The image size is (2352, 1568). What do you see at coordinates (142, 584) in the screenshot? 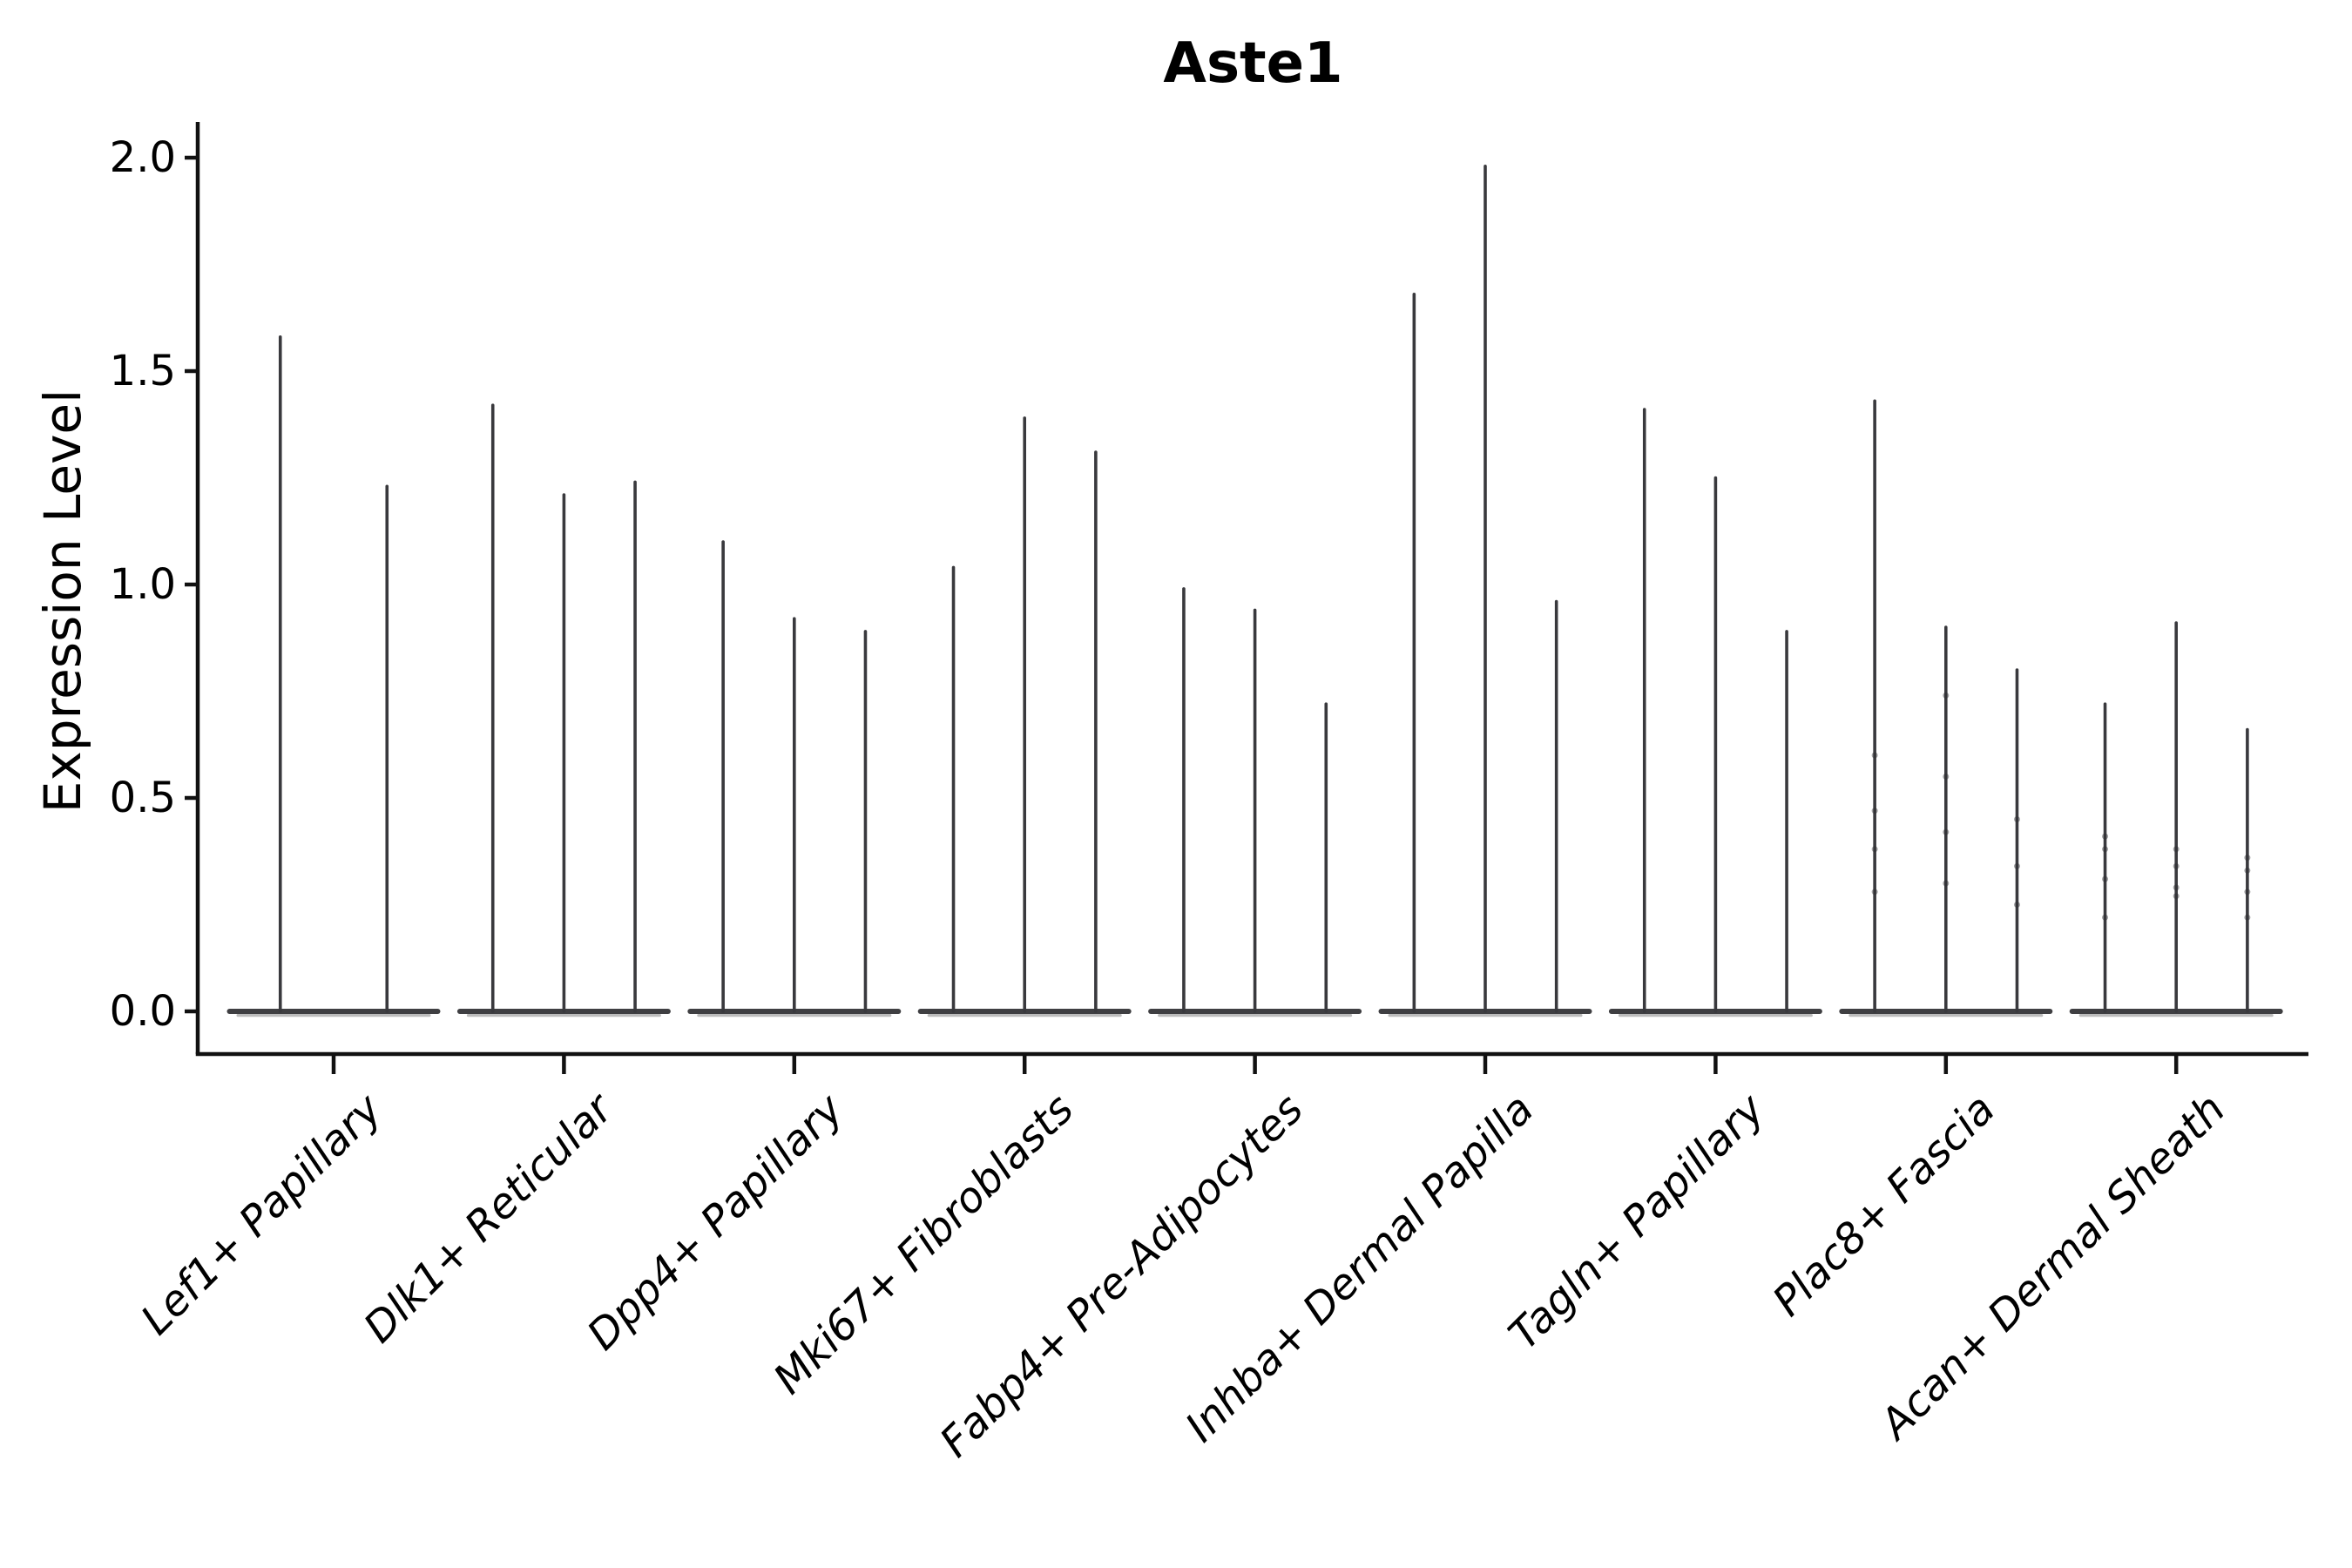
I see `y-tick-label: 1.0` at bounding box center [142, 584].